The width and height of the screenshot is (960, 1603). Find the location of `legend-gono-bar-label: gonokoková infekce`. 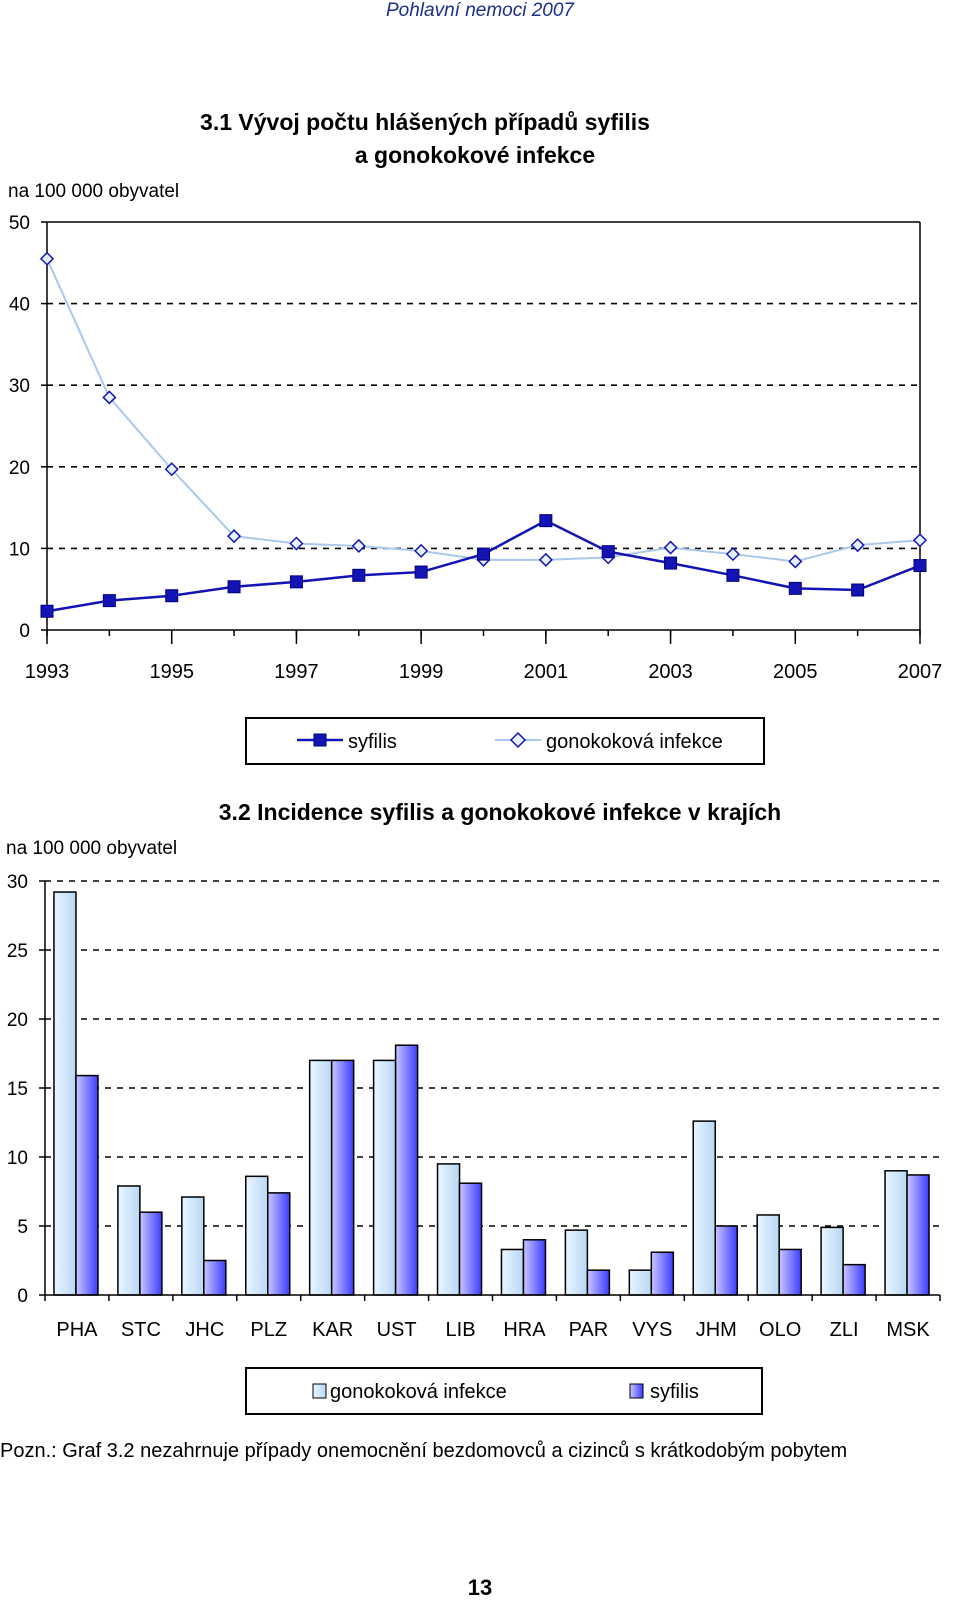

legend-gono-bar-label: gonokoková infekce is located at coordinates (418, 1392).